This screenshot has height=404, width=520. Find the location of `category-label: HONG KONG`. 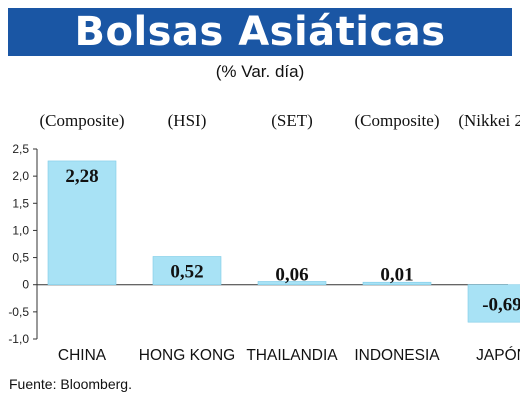

category-label: HONG KONG is located at coordinates (187, 355).